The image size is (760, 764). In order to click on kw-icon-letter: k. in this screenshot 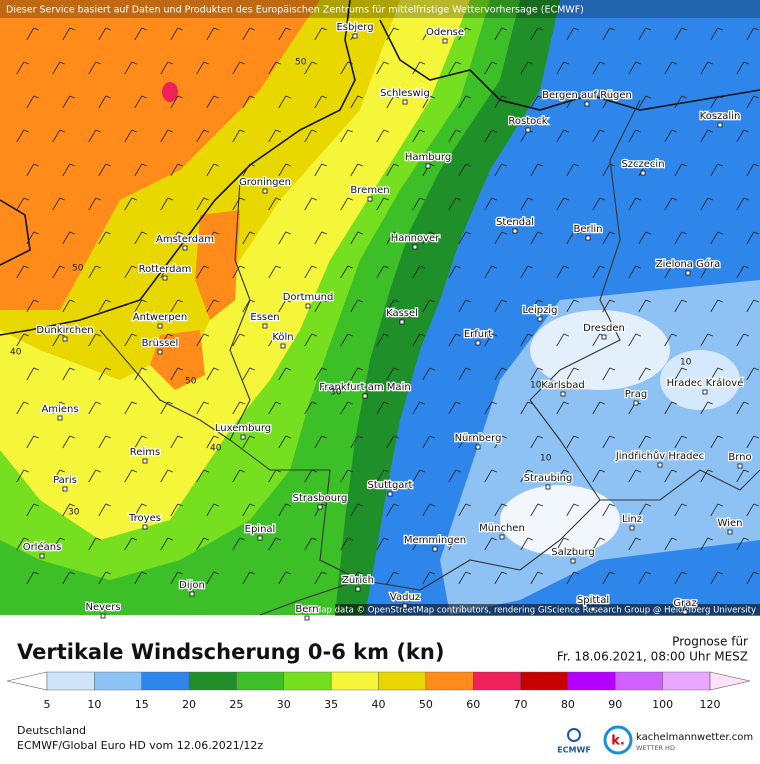, I will do `click(618, 741)`.